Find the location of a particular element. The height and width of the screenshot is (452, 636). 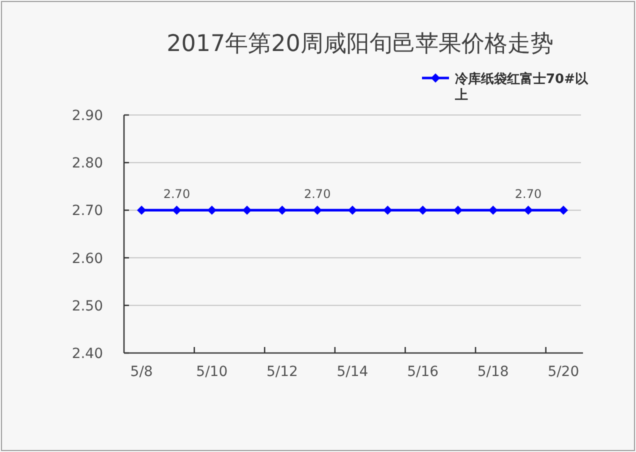

x-tick-label: 5/14 is located at coordinates (352, 372).